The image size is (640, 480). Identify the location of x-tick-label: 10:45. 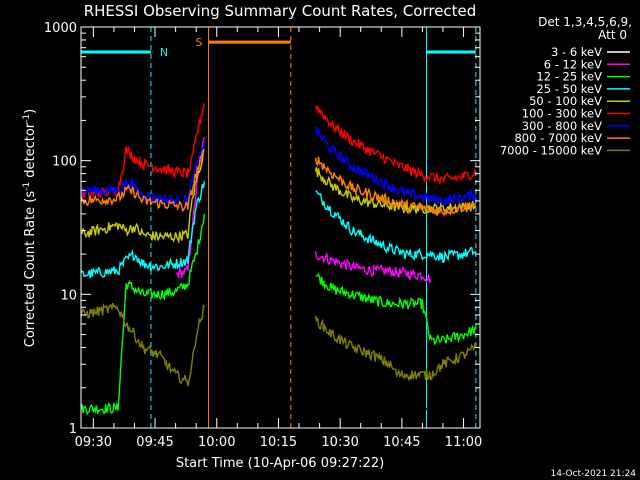
(401, 442).